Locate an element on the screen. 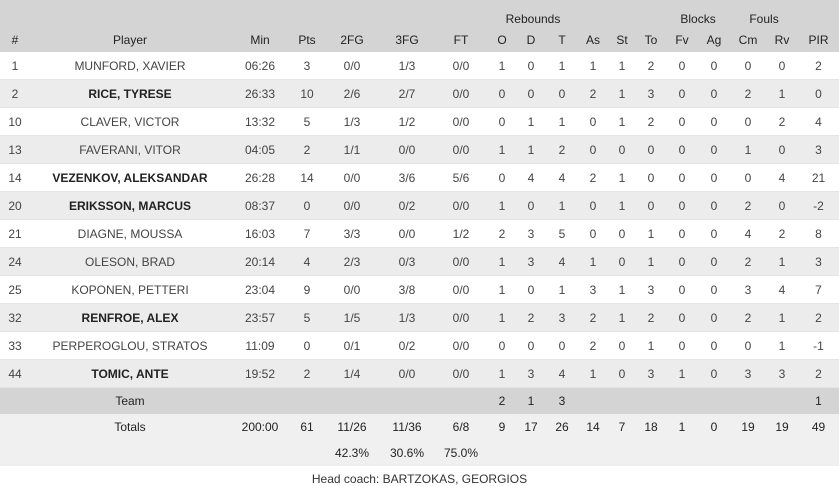 This screenshot has width=839, height=486. player-name-cell: Koponen, Petteri is located at coordinates (130, 289).